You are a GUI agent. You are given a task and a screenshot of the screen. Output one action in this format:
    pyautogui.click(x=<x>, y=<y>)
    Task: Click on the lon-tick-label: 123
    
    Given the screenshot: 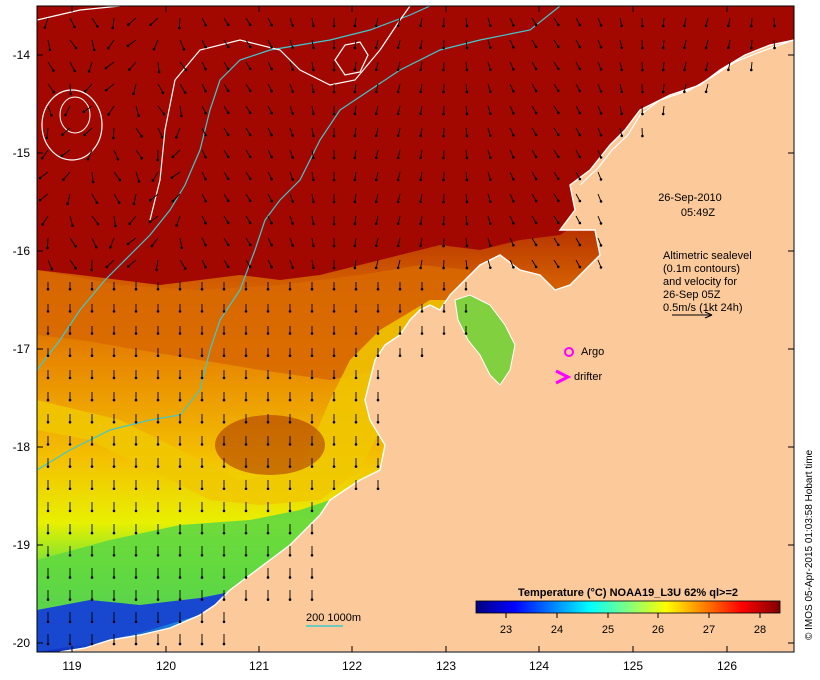 What is the action you would take?
    pyautogui.click(x=446, y=666)
    